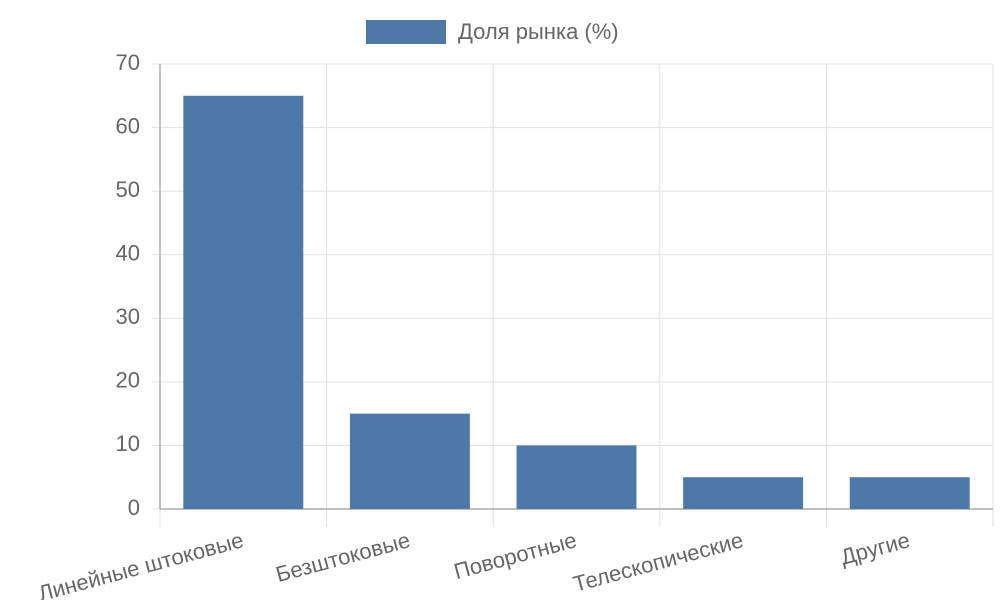 This screenshot has width=1000, height=600. What do you see at coordinates (128, 380) in the screenshot?
I see `y-tick-label: 20` at bounding box center [128, 380].